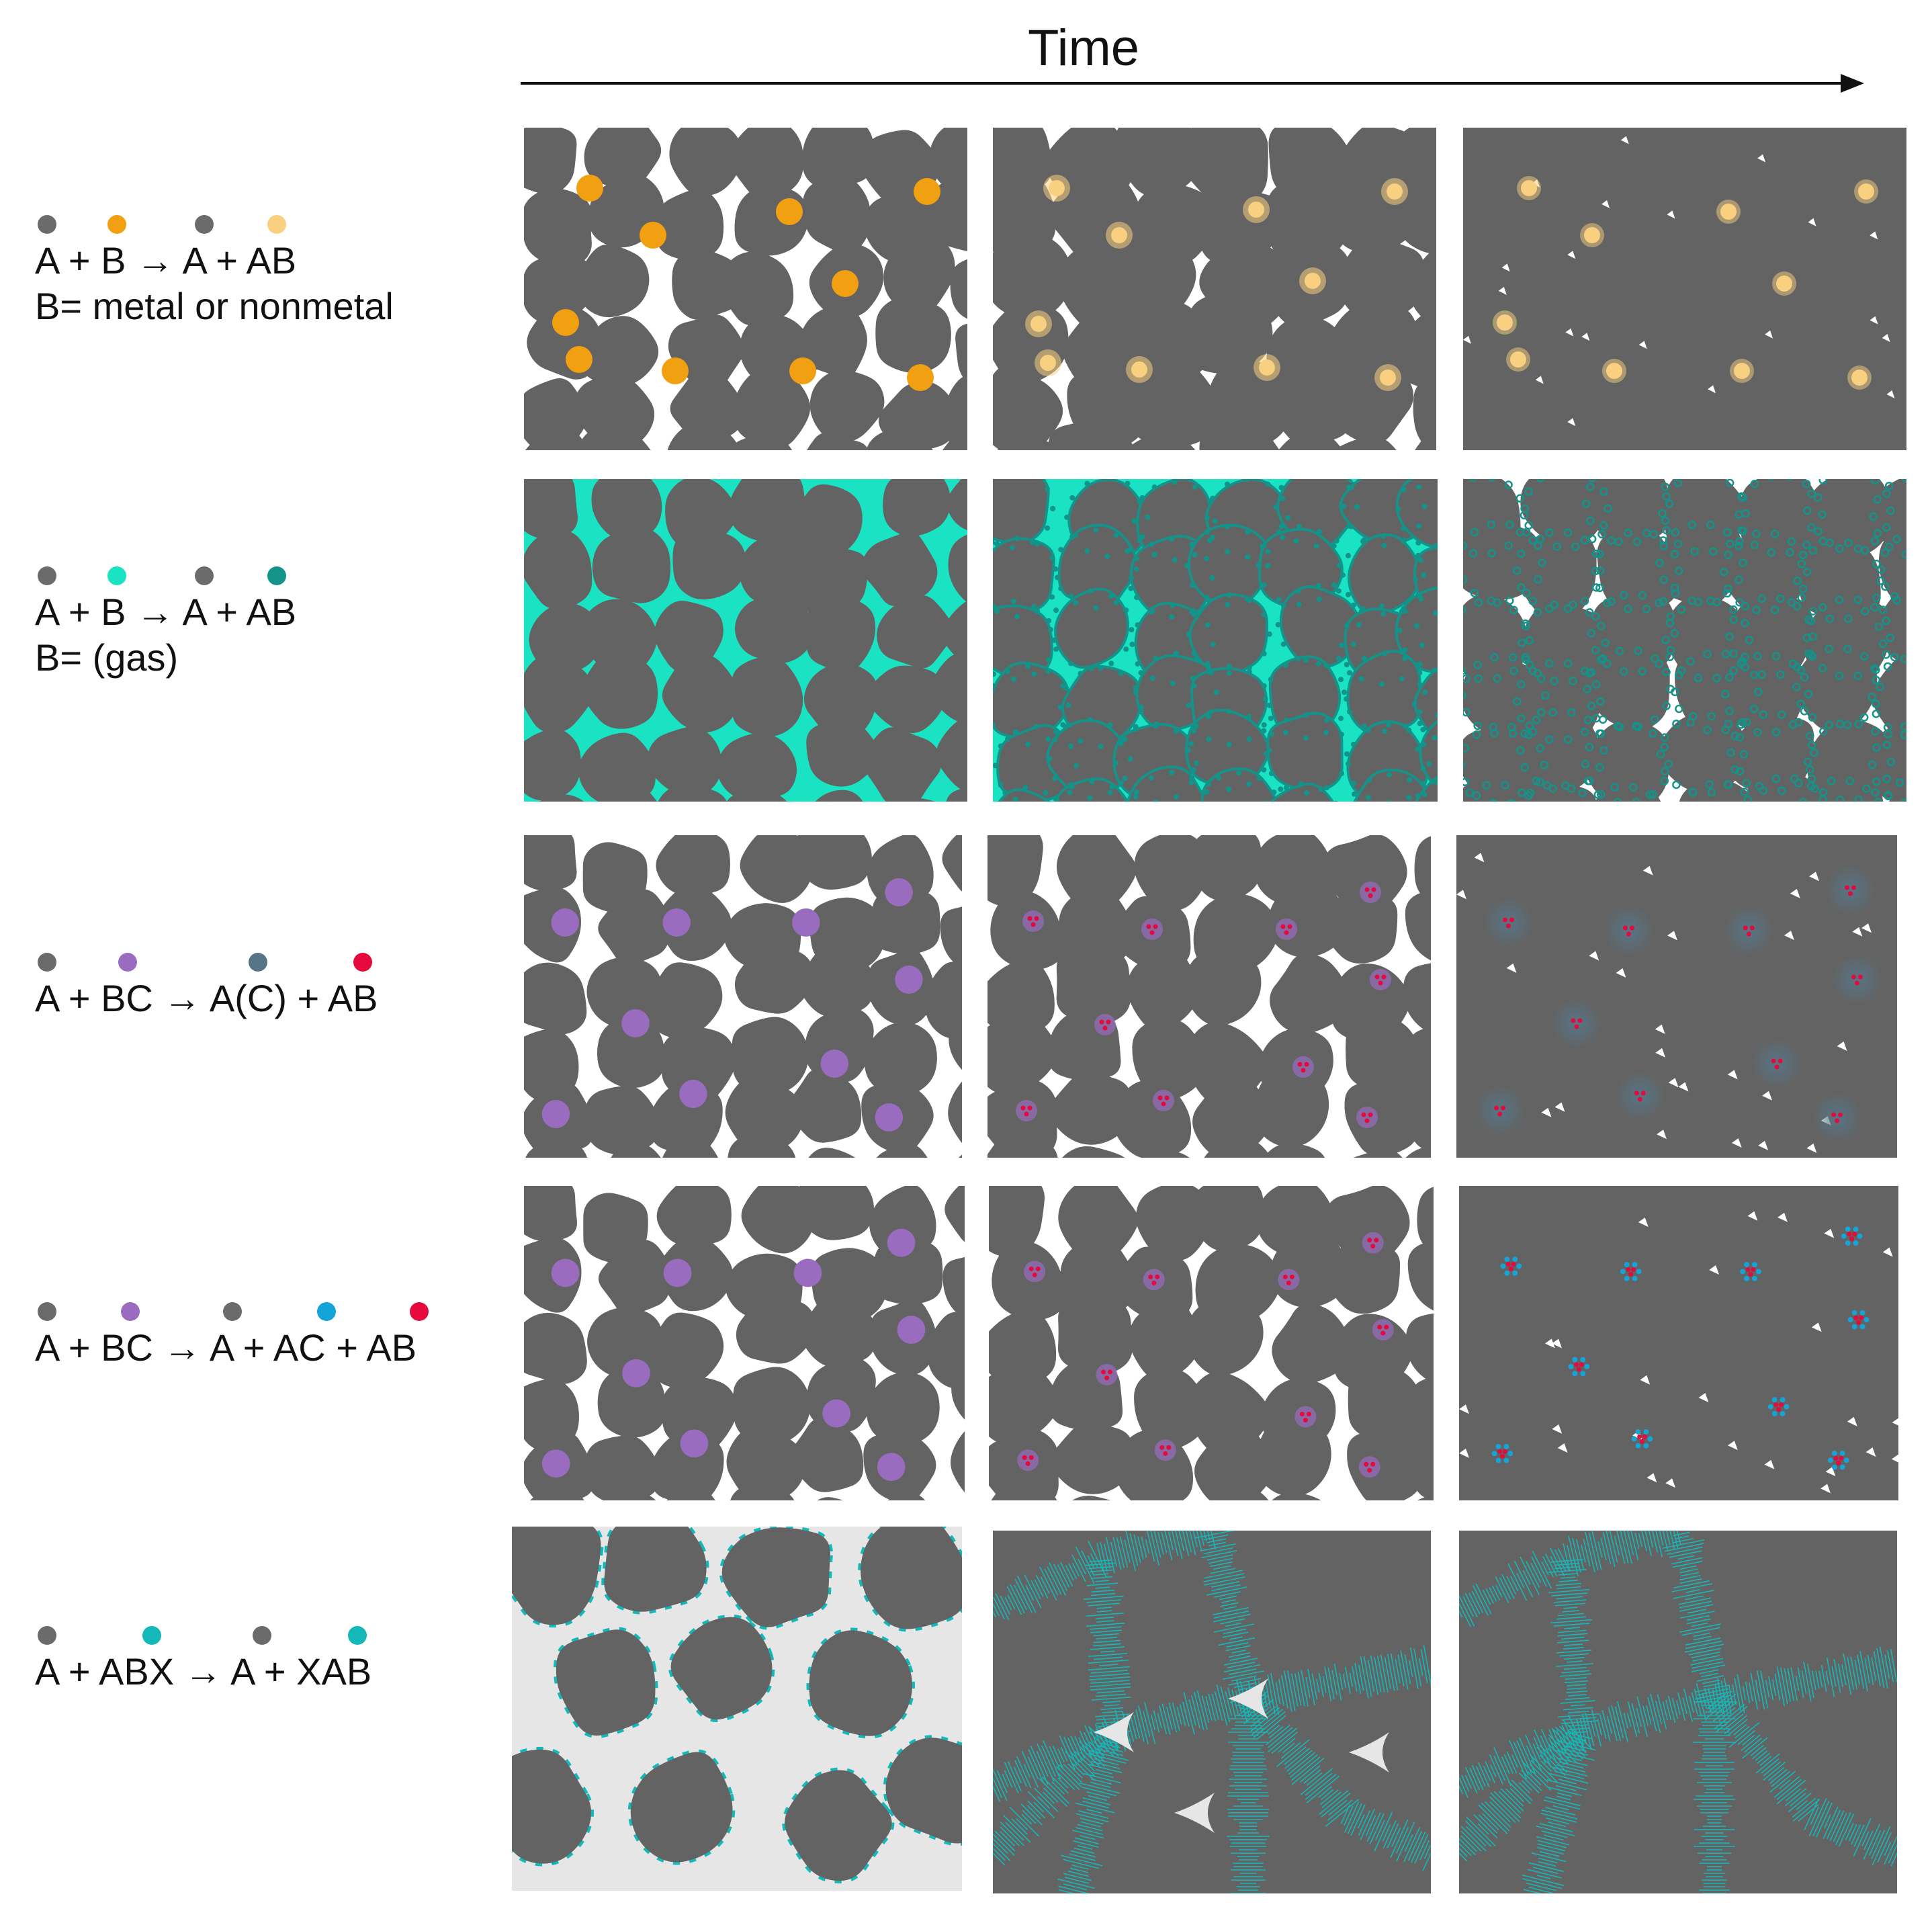 The image size is (1932, 1921). What do you see at coordinates (205, 224) in the screenshot?
I see `row-1-dot-a2` at bounding box center [205, 224].